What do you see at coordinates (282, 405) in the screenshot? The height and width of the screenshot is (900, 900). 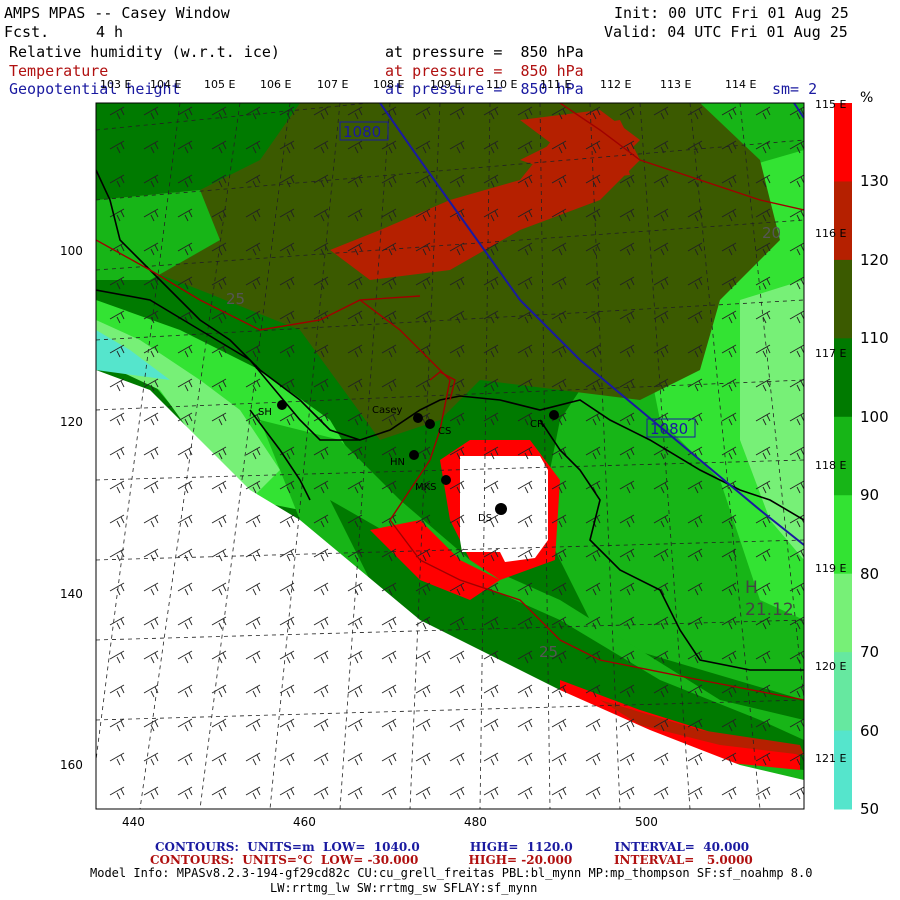 I see `station-dot-sh` at bounding box center [282, 405].